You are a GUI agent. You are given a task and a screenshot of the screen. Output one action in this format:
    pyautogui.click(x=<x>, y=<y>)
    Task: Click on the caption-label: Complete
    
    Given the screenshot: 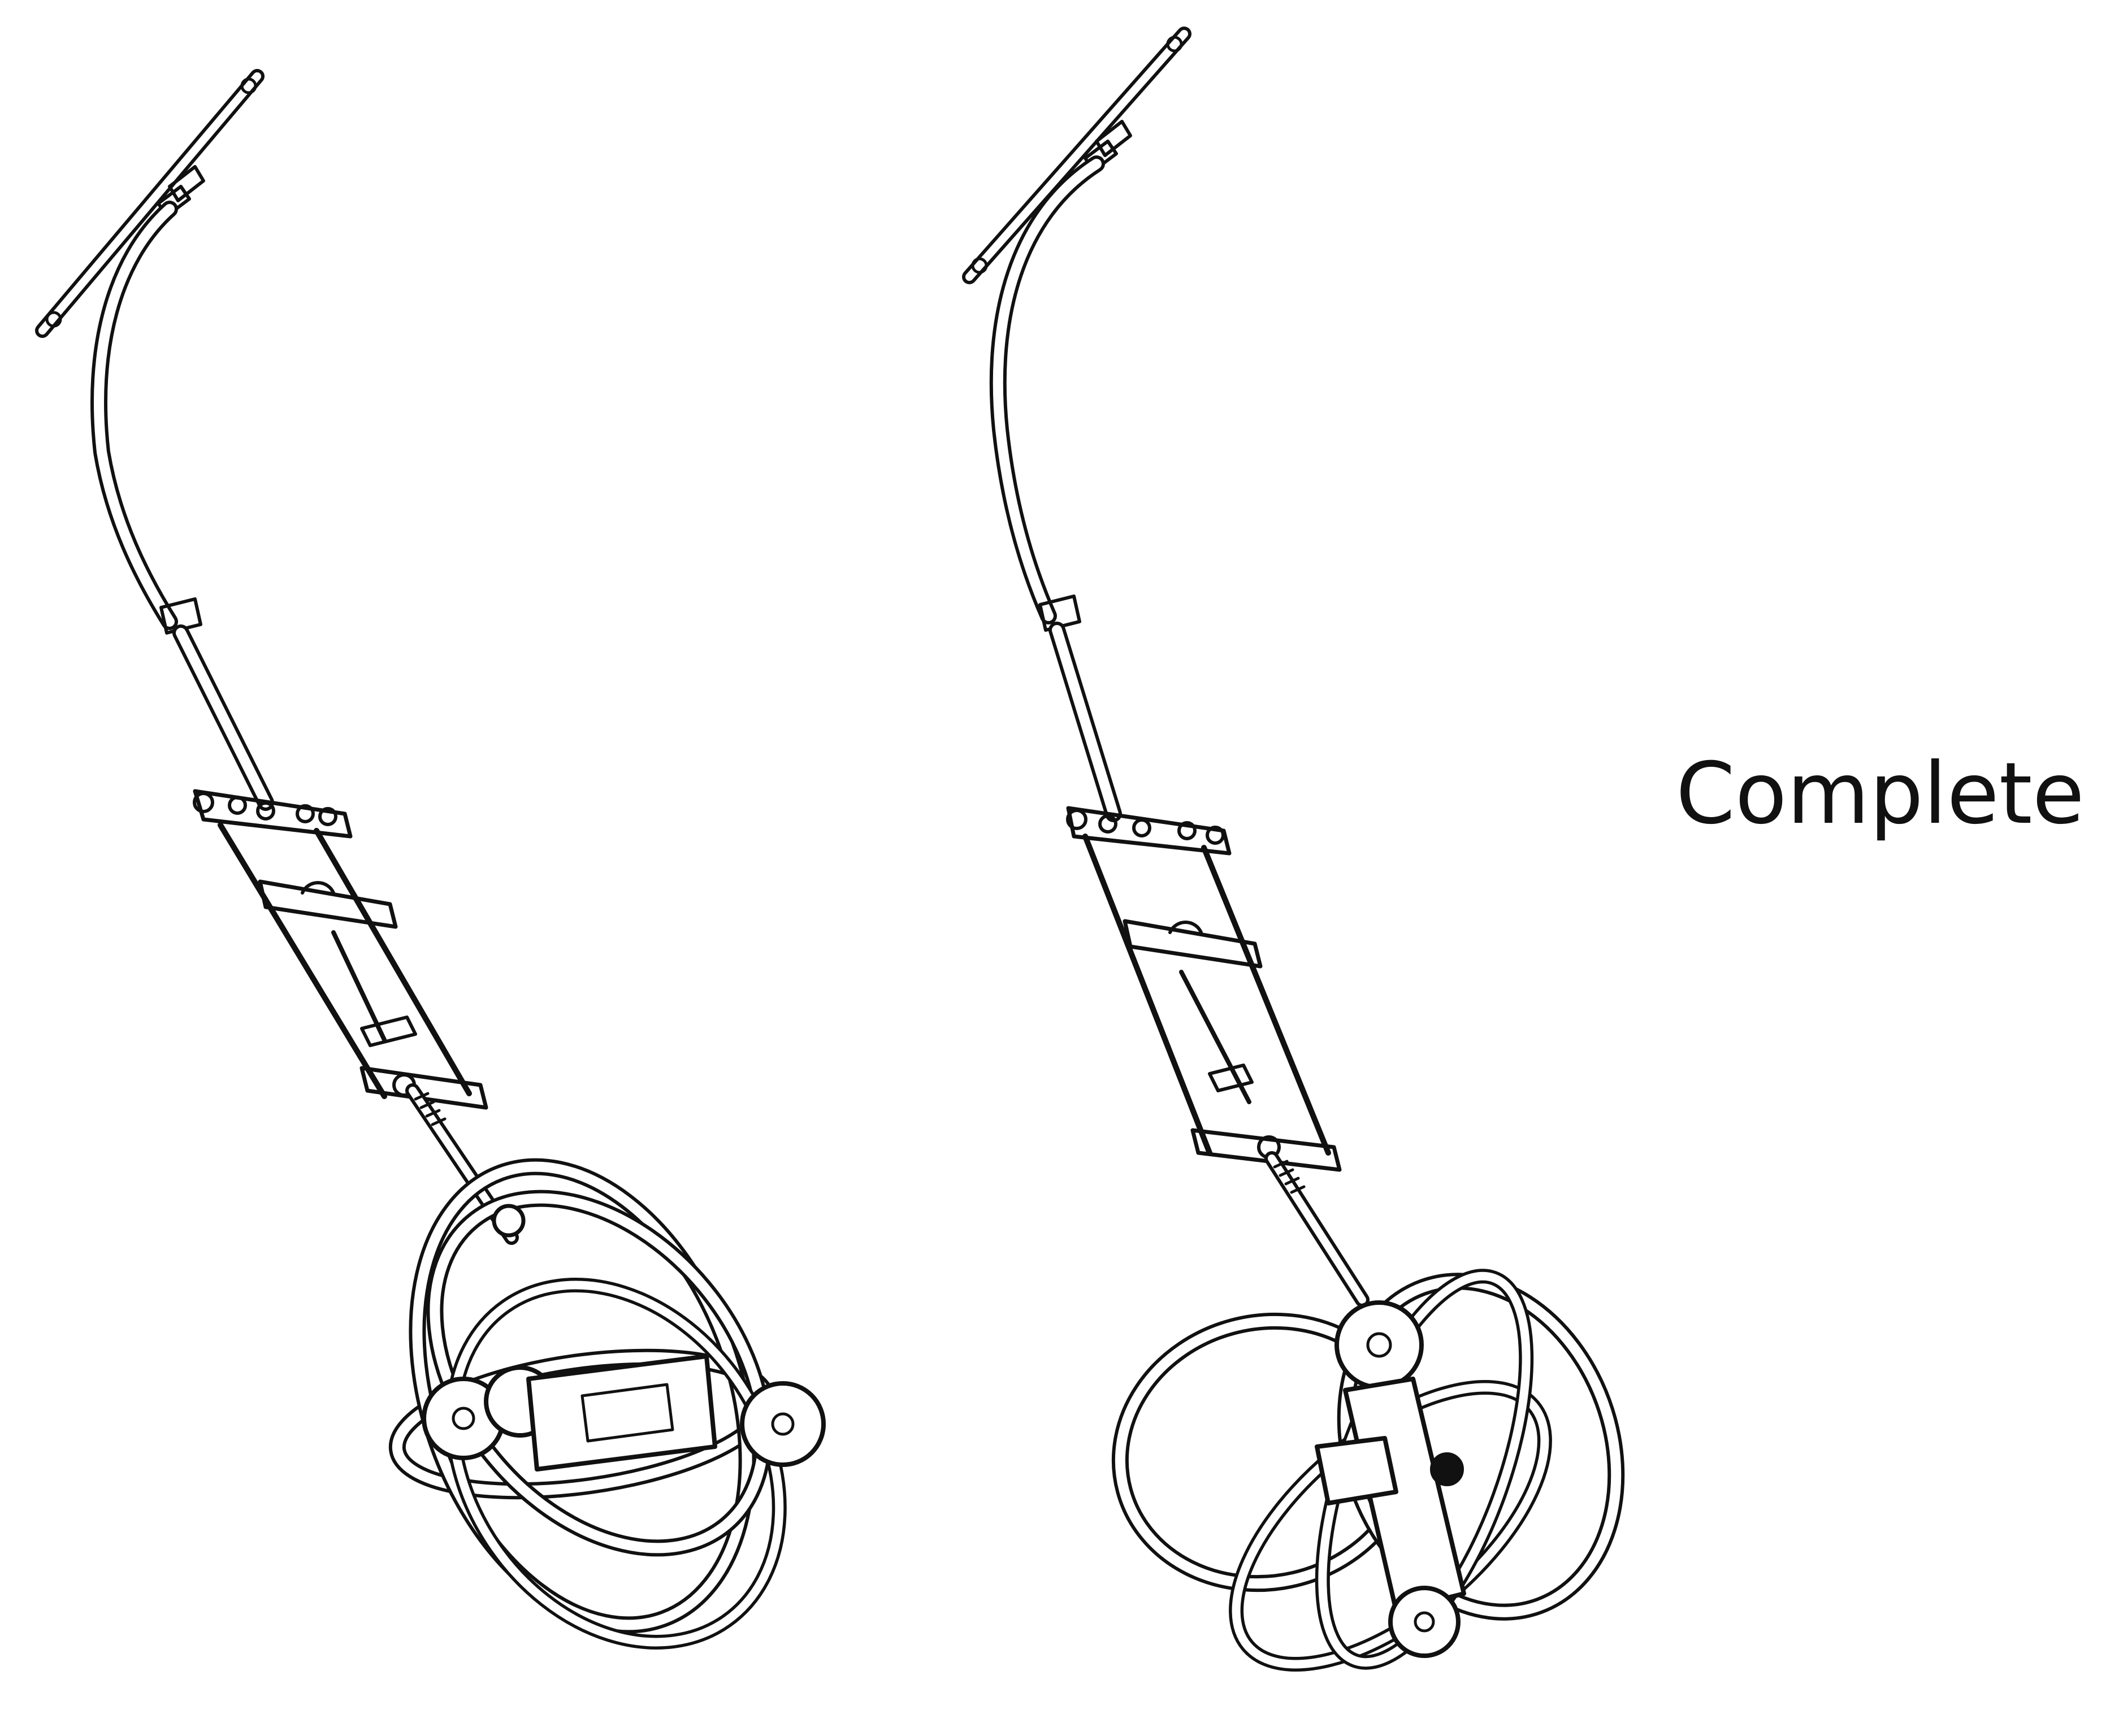 What is the action you would take?
    pyautogui.click(x=1880, y=794)
    